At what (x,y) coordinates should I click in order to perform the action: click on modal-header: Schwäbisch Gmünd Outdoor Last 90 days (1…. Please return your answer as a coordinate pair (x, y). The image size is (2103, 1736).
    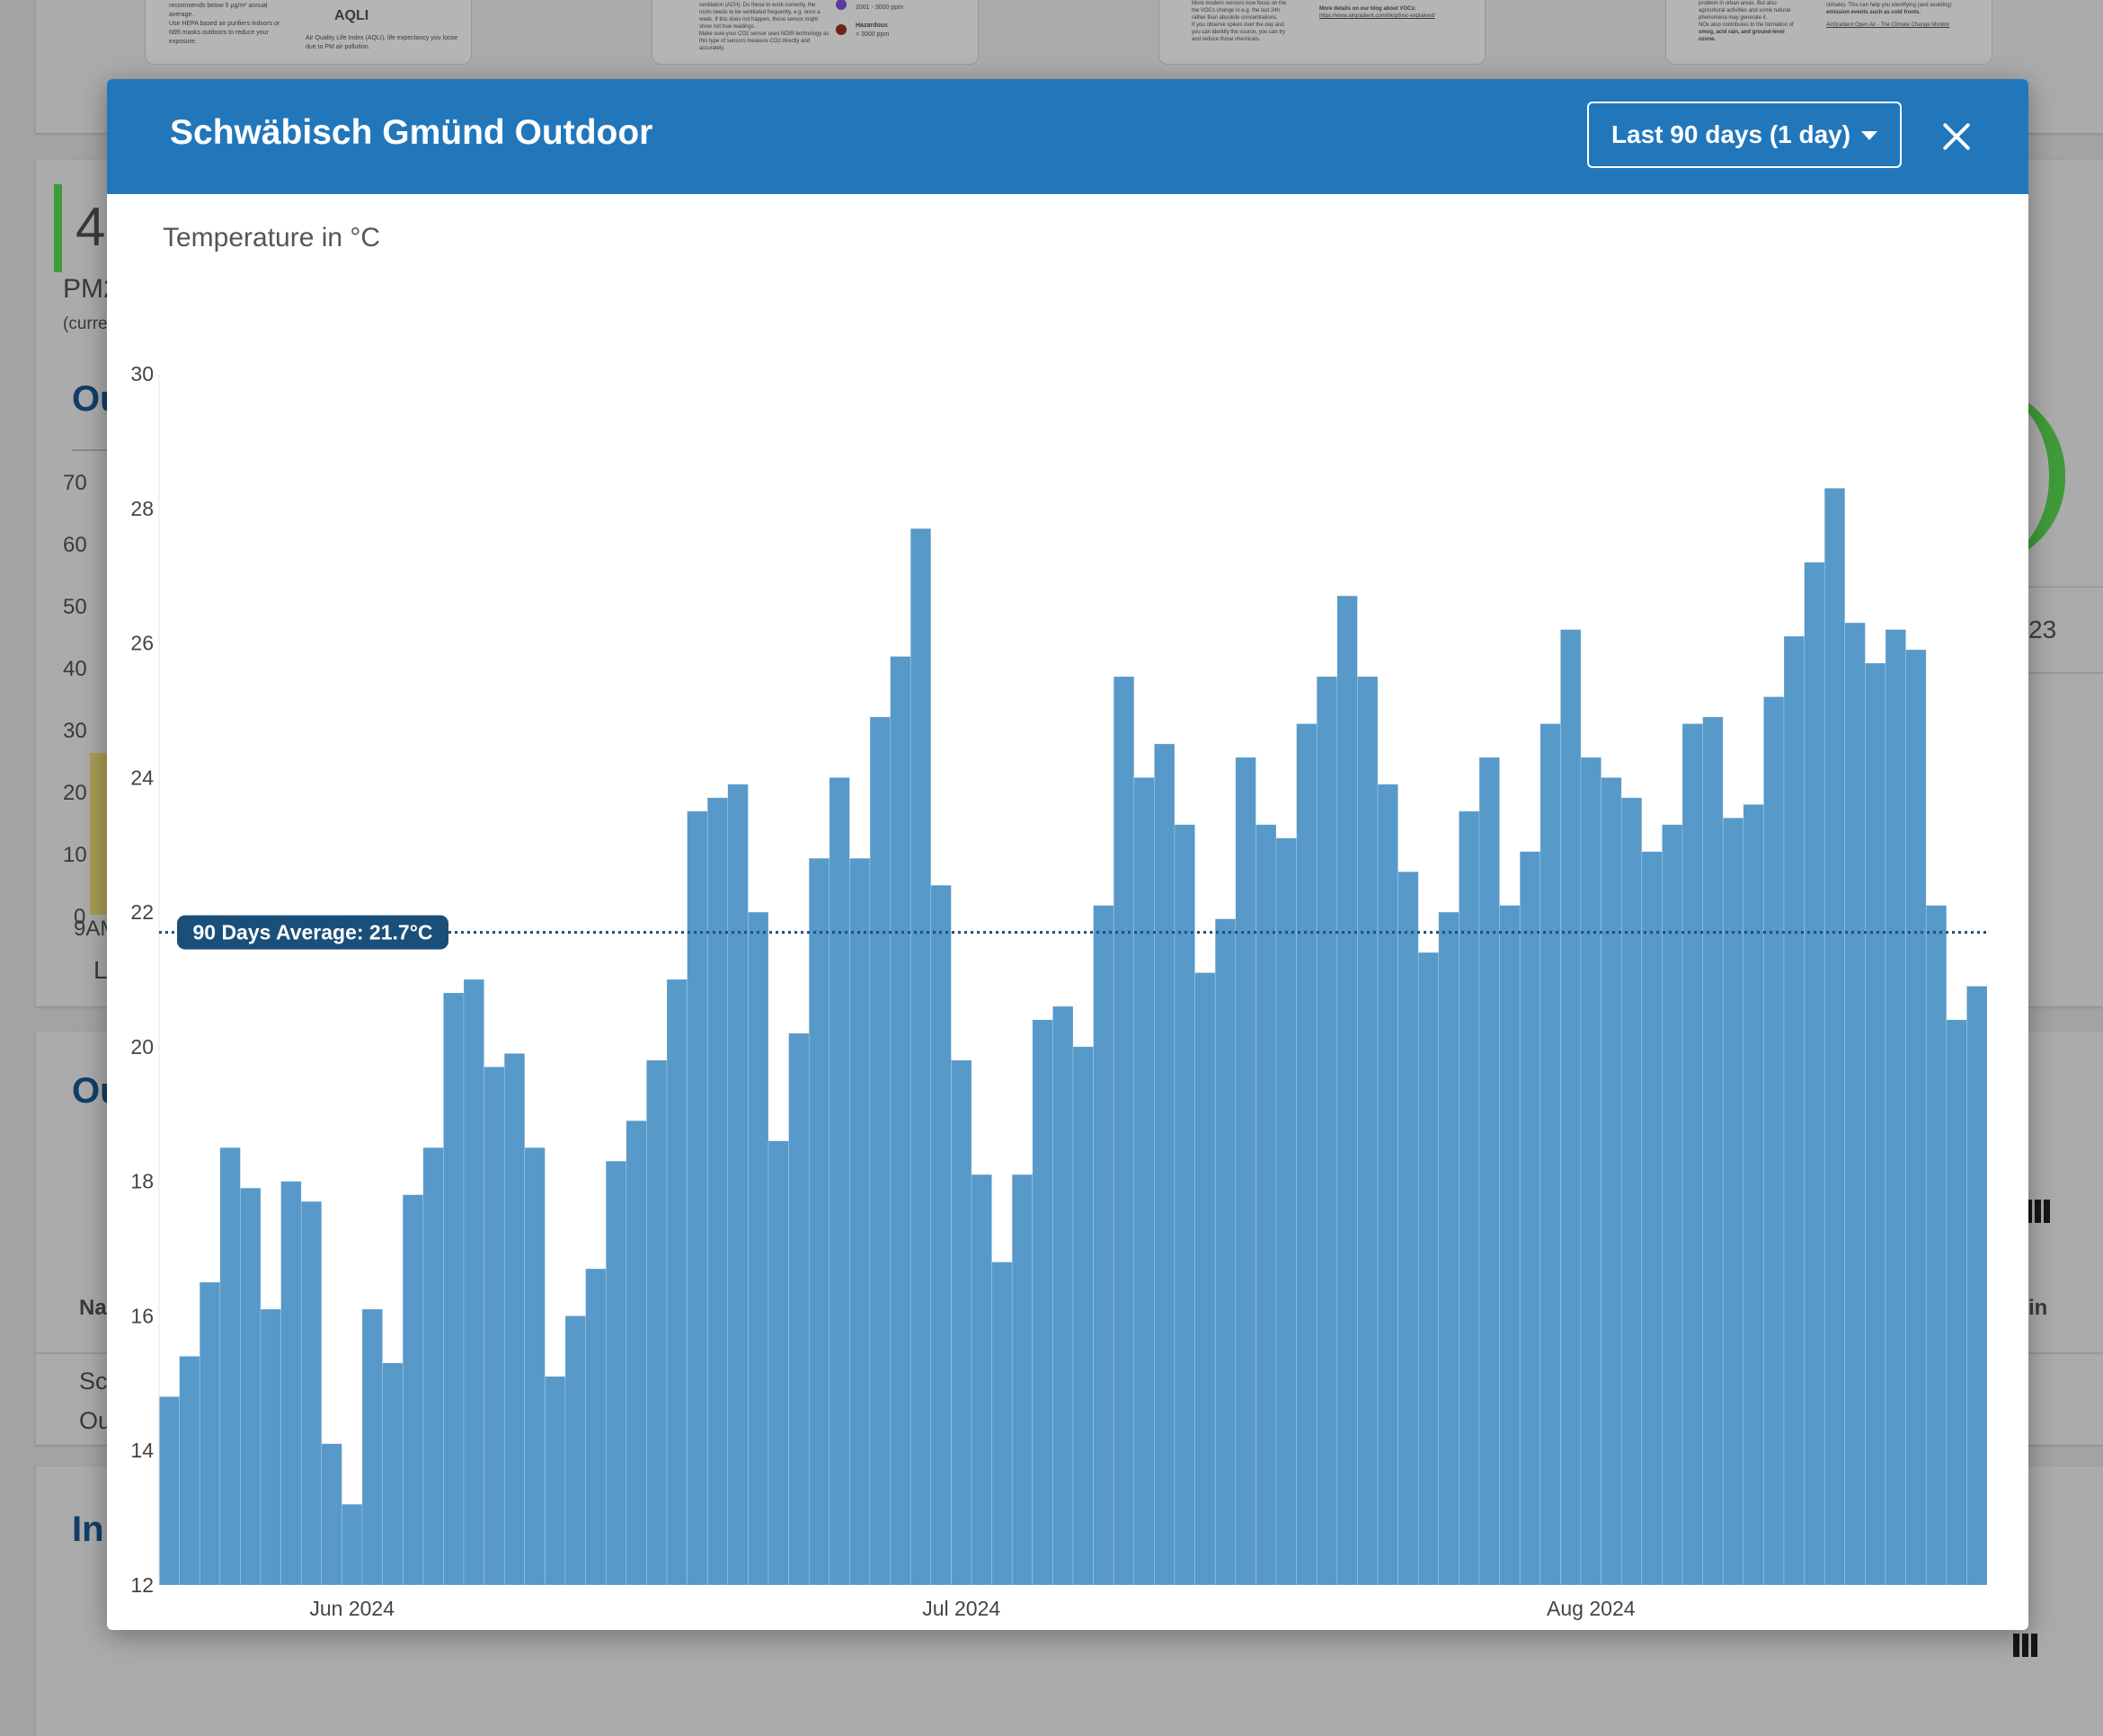
    Looking at the image, I should click on (1067, 136).